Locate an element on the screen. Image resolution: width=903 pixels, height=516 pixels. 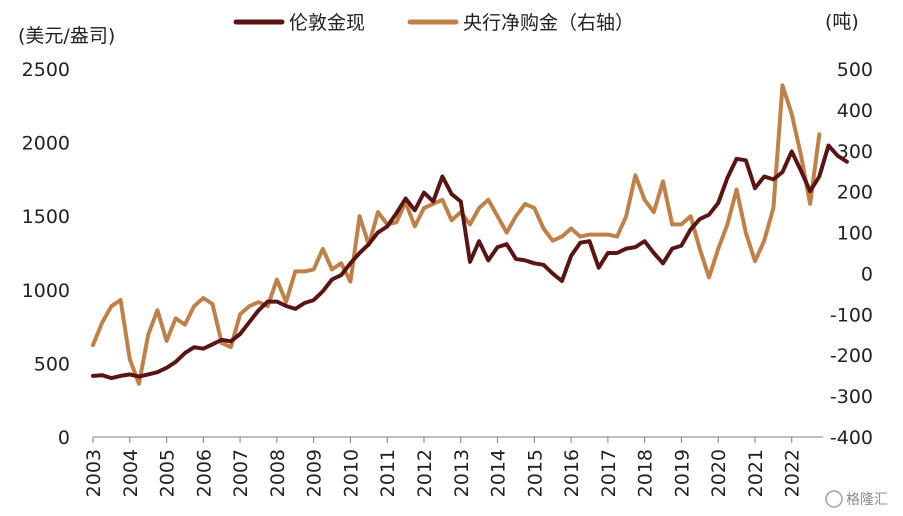
legend-label-london-gold: 伦敦金现 is located at coordinates (327, 23).